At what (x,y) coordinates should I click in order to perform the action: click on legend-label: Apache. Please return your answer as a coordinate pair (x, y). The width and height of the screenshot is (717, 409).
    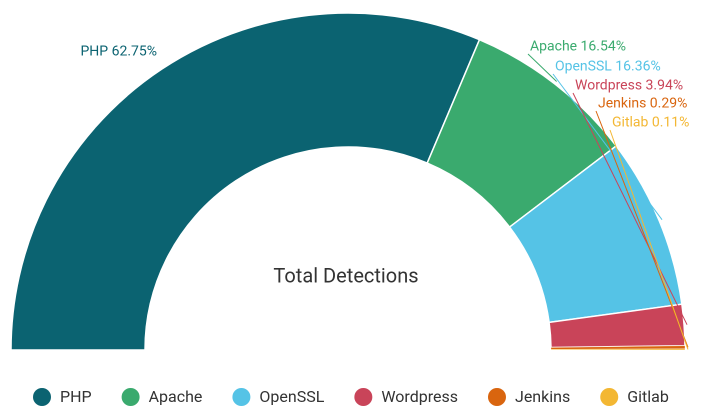
    Looking at the image, I should click on (176, 396).